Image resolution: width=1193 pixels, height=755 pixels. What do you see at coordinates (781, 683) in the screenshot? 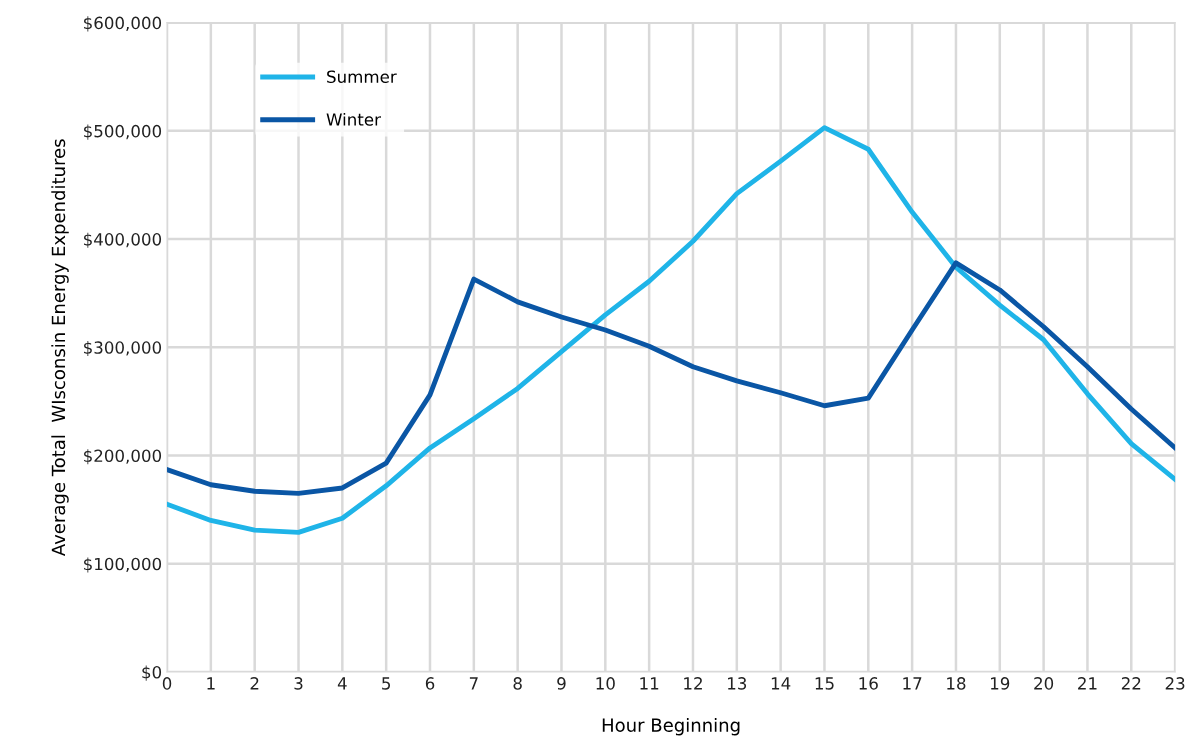
I see `x-tick-label: 14` at bounding box center [781, 683].